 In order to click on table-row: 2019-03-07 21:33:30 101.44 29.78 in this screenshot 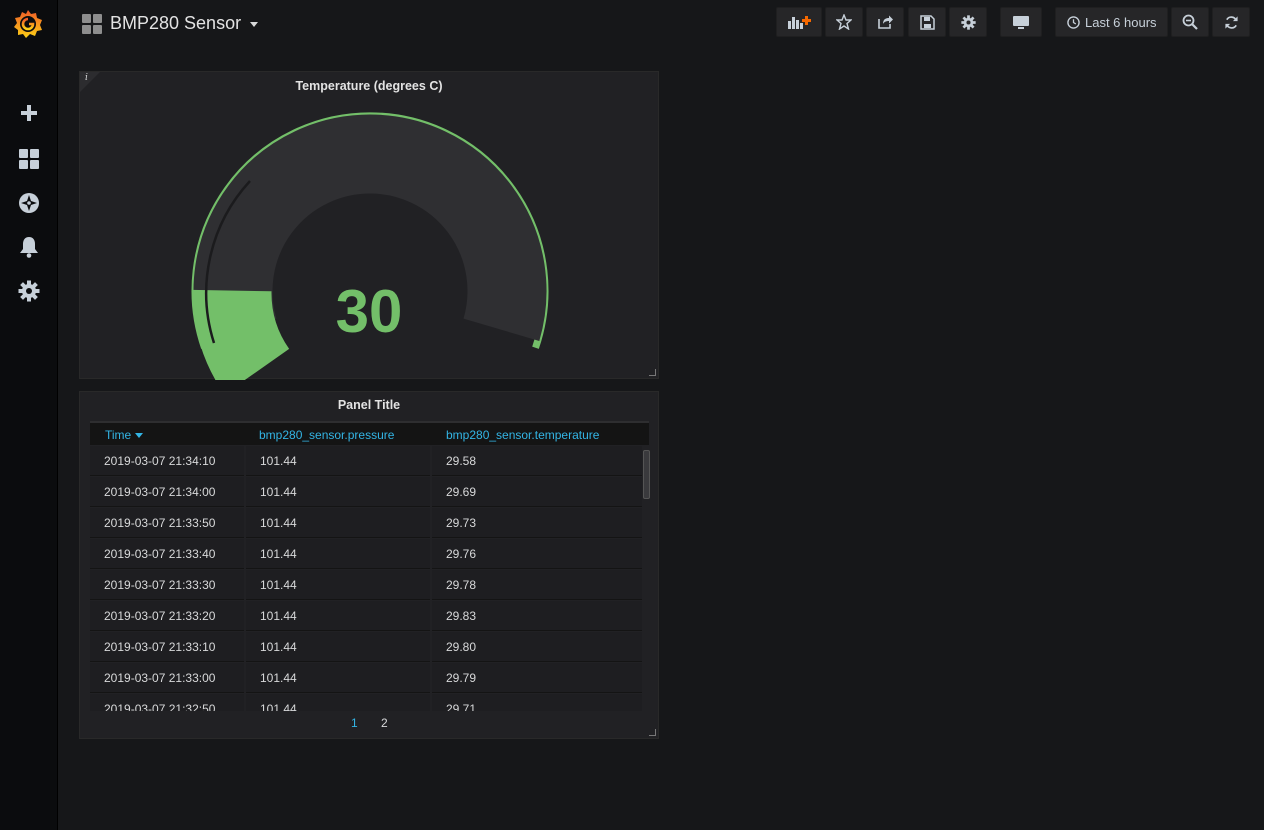, I will do `click(366, 585)`.